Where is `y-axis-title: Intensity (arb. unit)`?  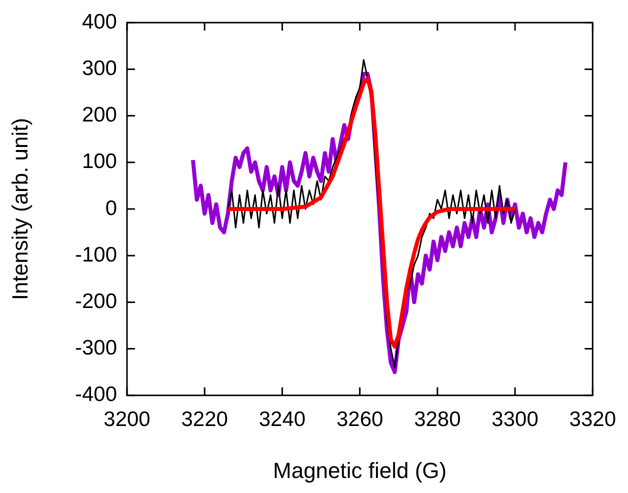 y-axis-title: Intensity (arb. unit) is located at coordinates (19, 209).